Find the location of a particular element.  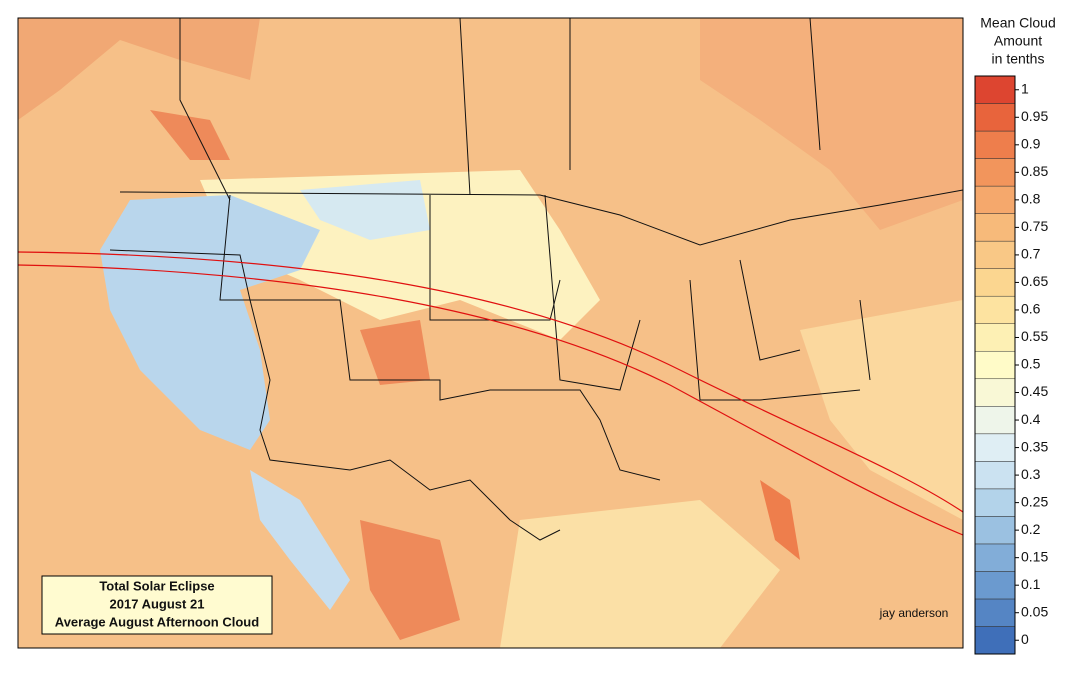

legend-tick-label: 0.1 is located at coordinates (1031, 584).